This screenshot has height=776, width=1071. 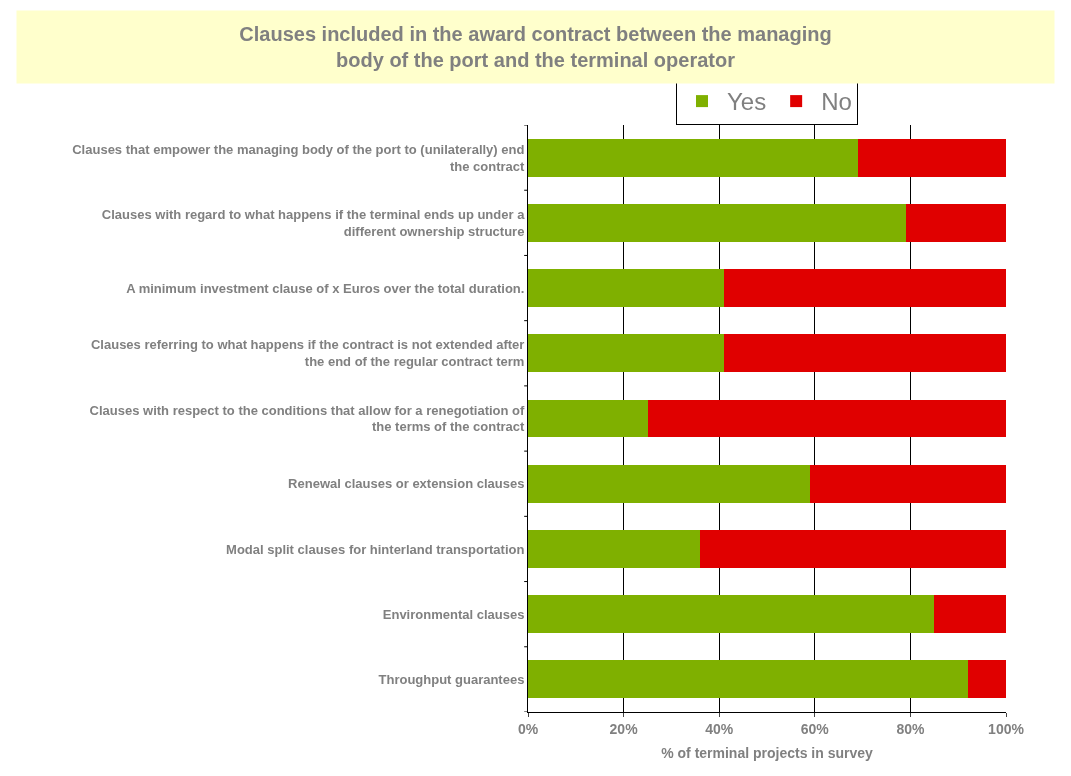 I want to click on chart-title: Clauses included in the award contract between the managing body of the port and the terminal operator, so click(x=535, y=47).